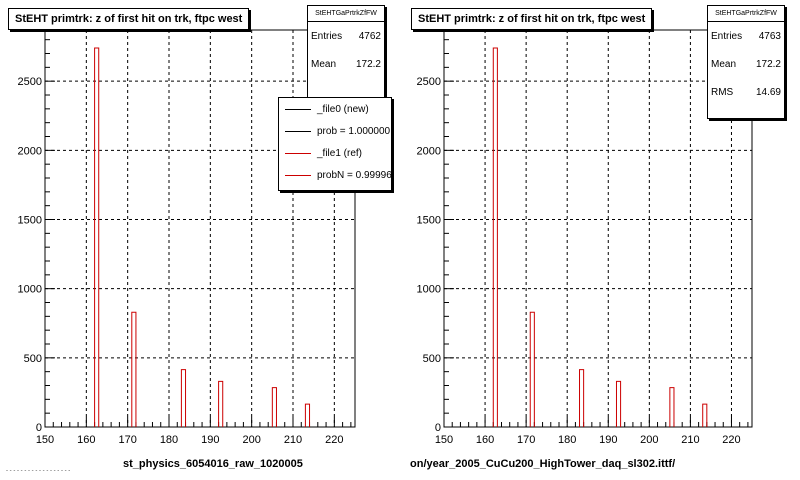 The width and height of the screenshot is (800, 480). I want to click on right-stats-entries-label: Entries, so click(727, 36).